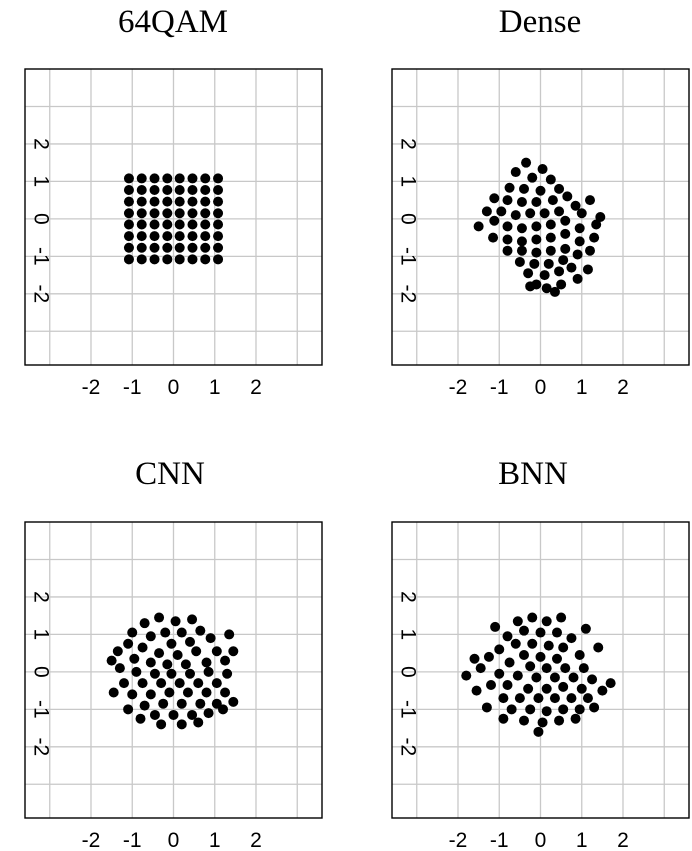  I want to click on y-tick-label: -2, so click(41, 746).